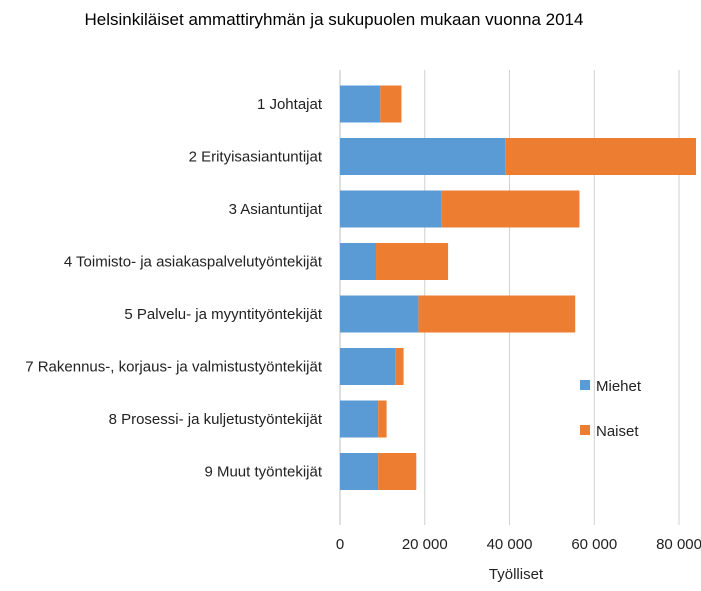 This screenshot has height=591, width=701. What do you see at coordinates (223, 314) in the screenshot?
I see `category-label: 5 Palvelu- ja myyntityöntekijät` at bounding box center [223, 314].